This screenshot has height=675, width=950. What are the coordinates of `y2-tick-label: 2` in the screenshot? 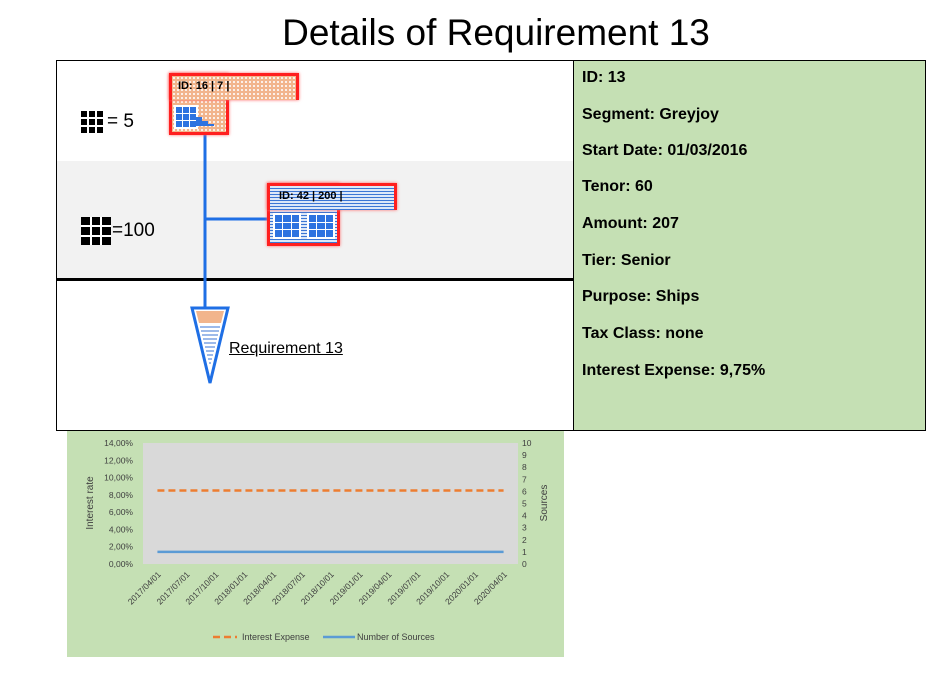 It's located at (524, 540).